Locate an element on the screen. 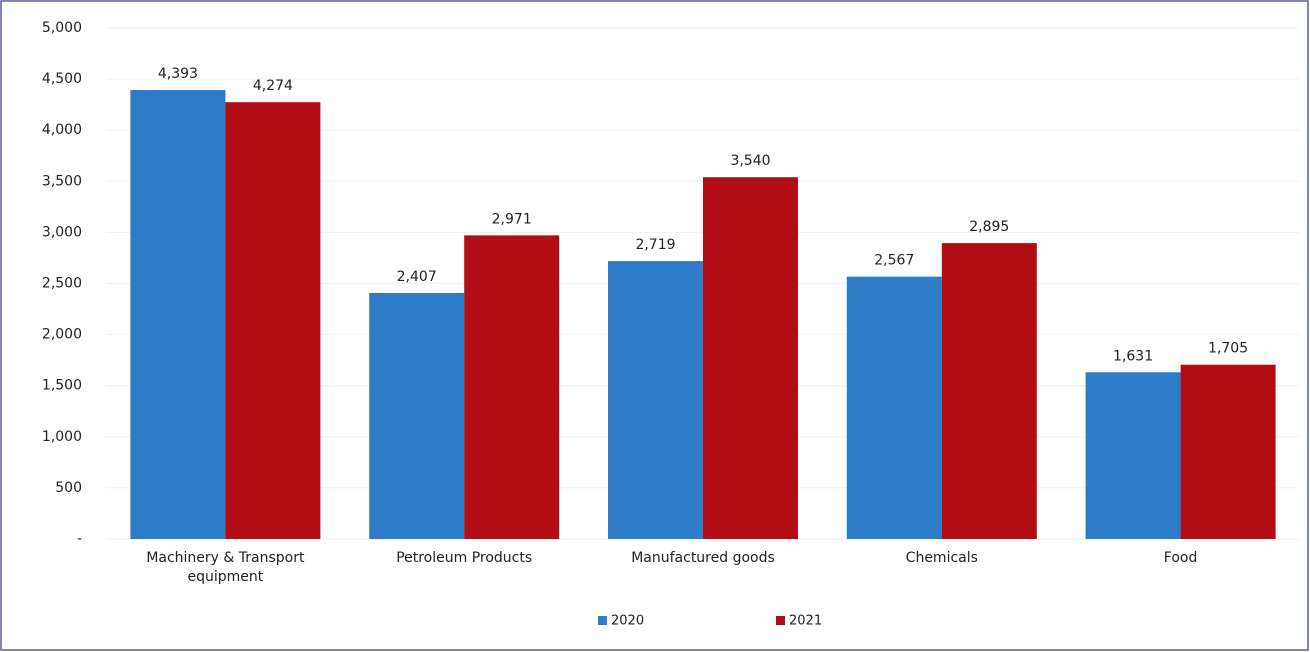  x-tick-label-box: Petroleum Products is located at coordinates (464, 558).